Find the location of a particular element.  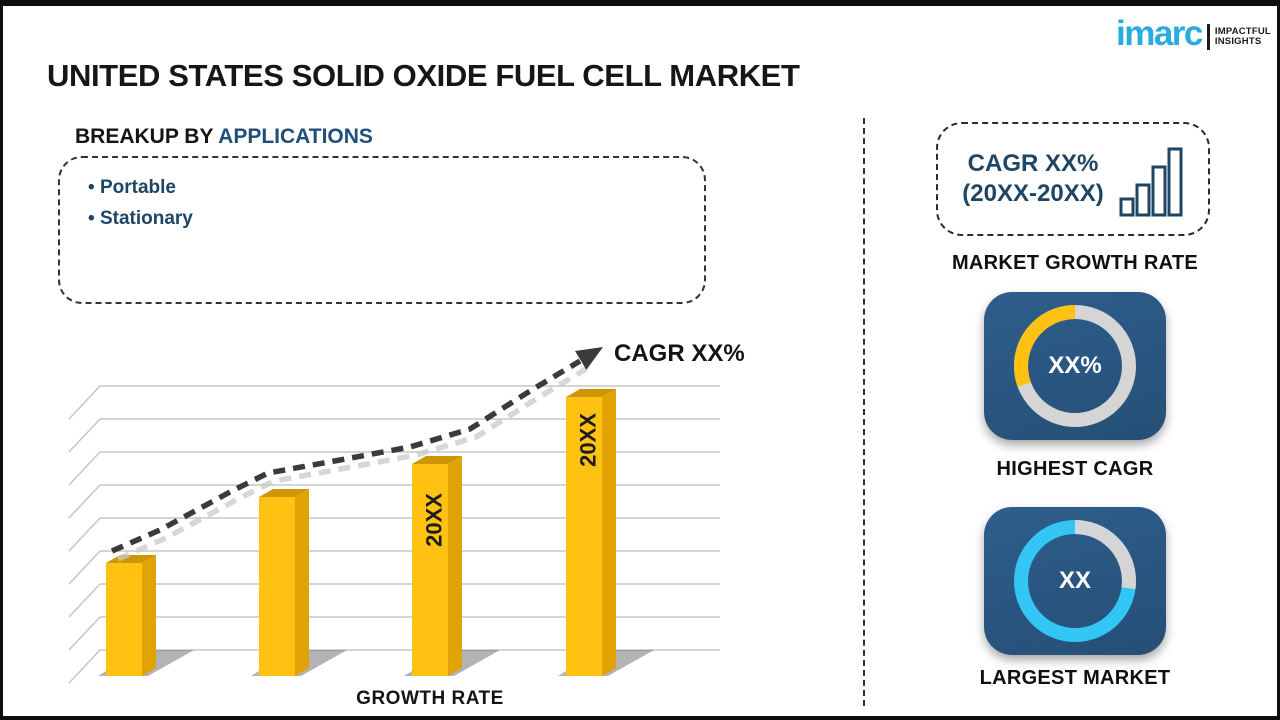

highest-cagr-value: XX% is located at coordinates (1075, 365).